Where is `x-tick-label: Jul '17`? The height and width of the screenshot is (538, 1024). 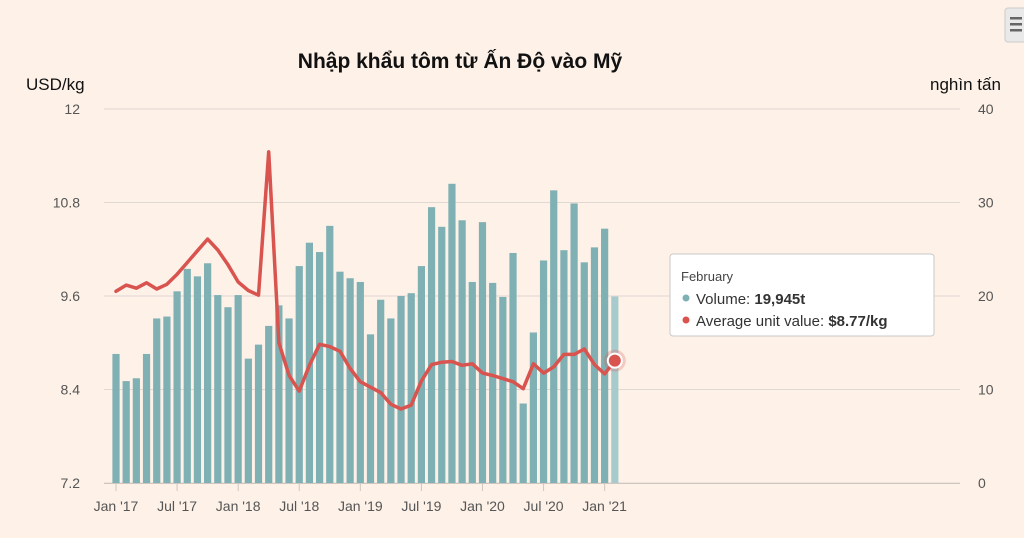 x-tick-label: Jul '17 is located at coordinates (177, 506).